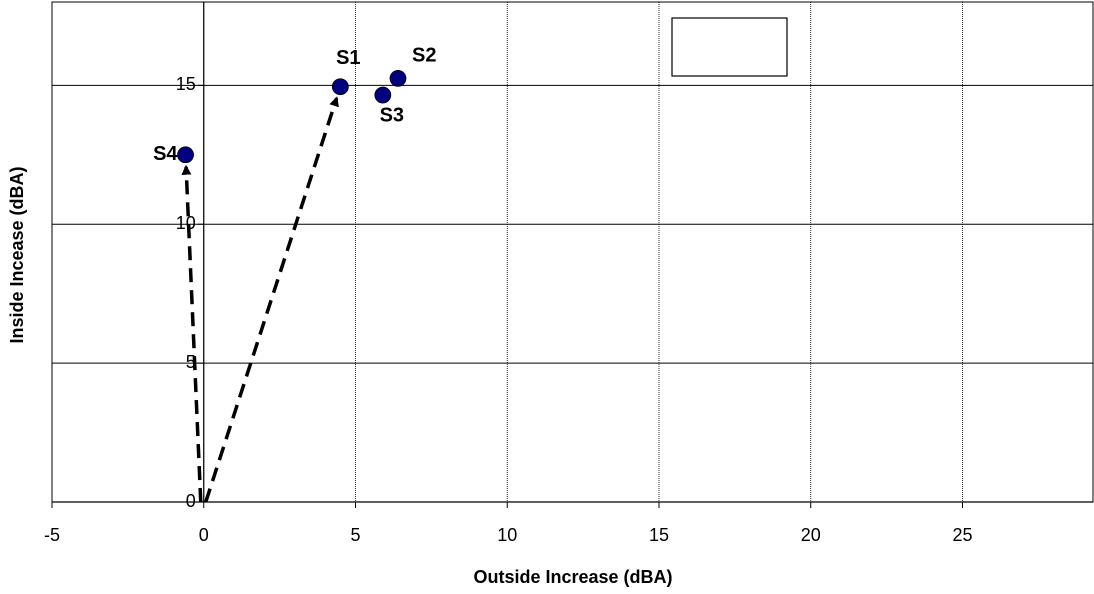 Image resolution: width=1094 pixels, height=594 pixels. What do you see at coordinates (962, 535) in the screenshot?
I see `x-tick-label: 25` at bounding box center [962, 535].